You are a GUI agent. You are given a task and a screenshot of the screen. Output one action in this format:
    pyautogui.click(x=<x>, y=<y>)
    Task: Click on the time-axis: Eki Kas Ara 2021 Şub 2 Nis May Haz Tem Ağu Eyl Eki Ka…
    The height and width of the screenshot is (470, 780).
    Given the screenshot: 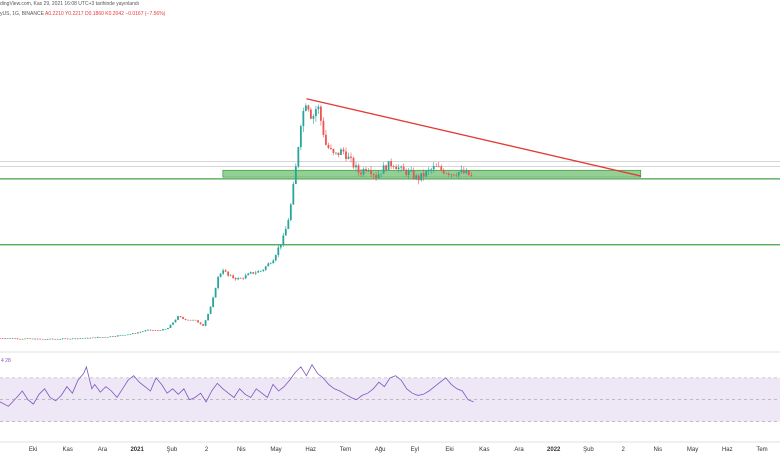 What is the action you would take?
    pyautogui.click(x=390, y=447)
    